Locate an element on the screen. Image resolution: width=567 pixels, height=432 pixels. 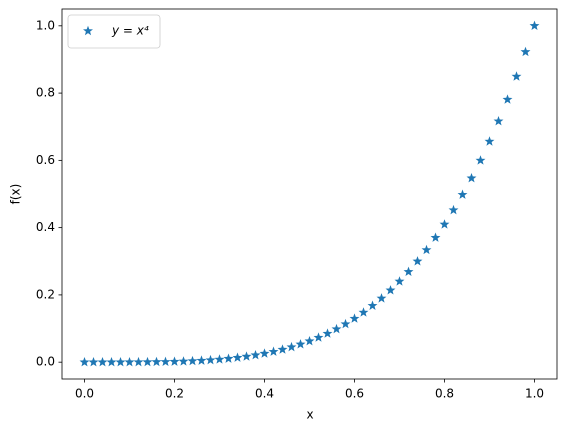
x-tick-label: 0.4 is located at coordinates (264, 394).